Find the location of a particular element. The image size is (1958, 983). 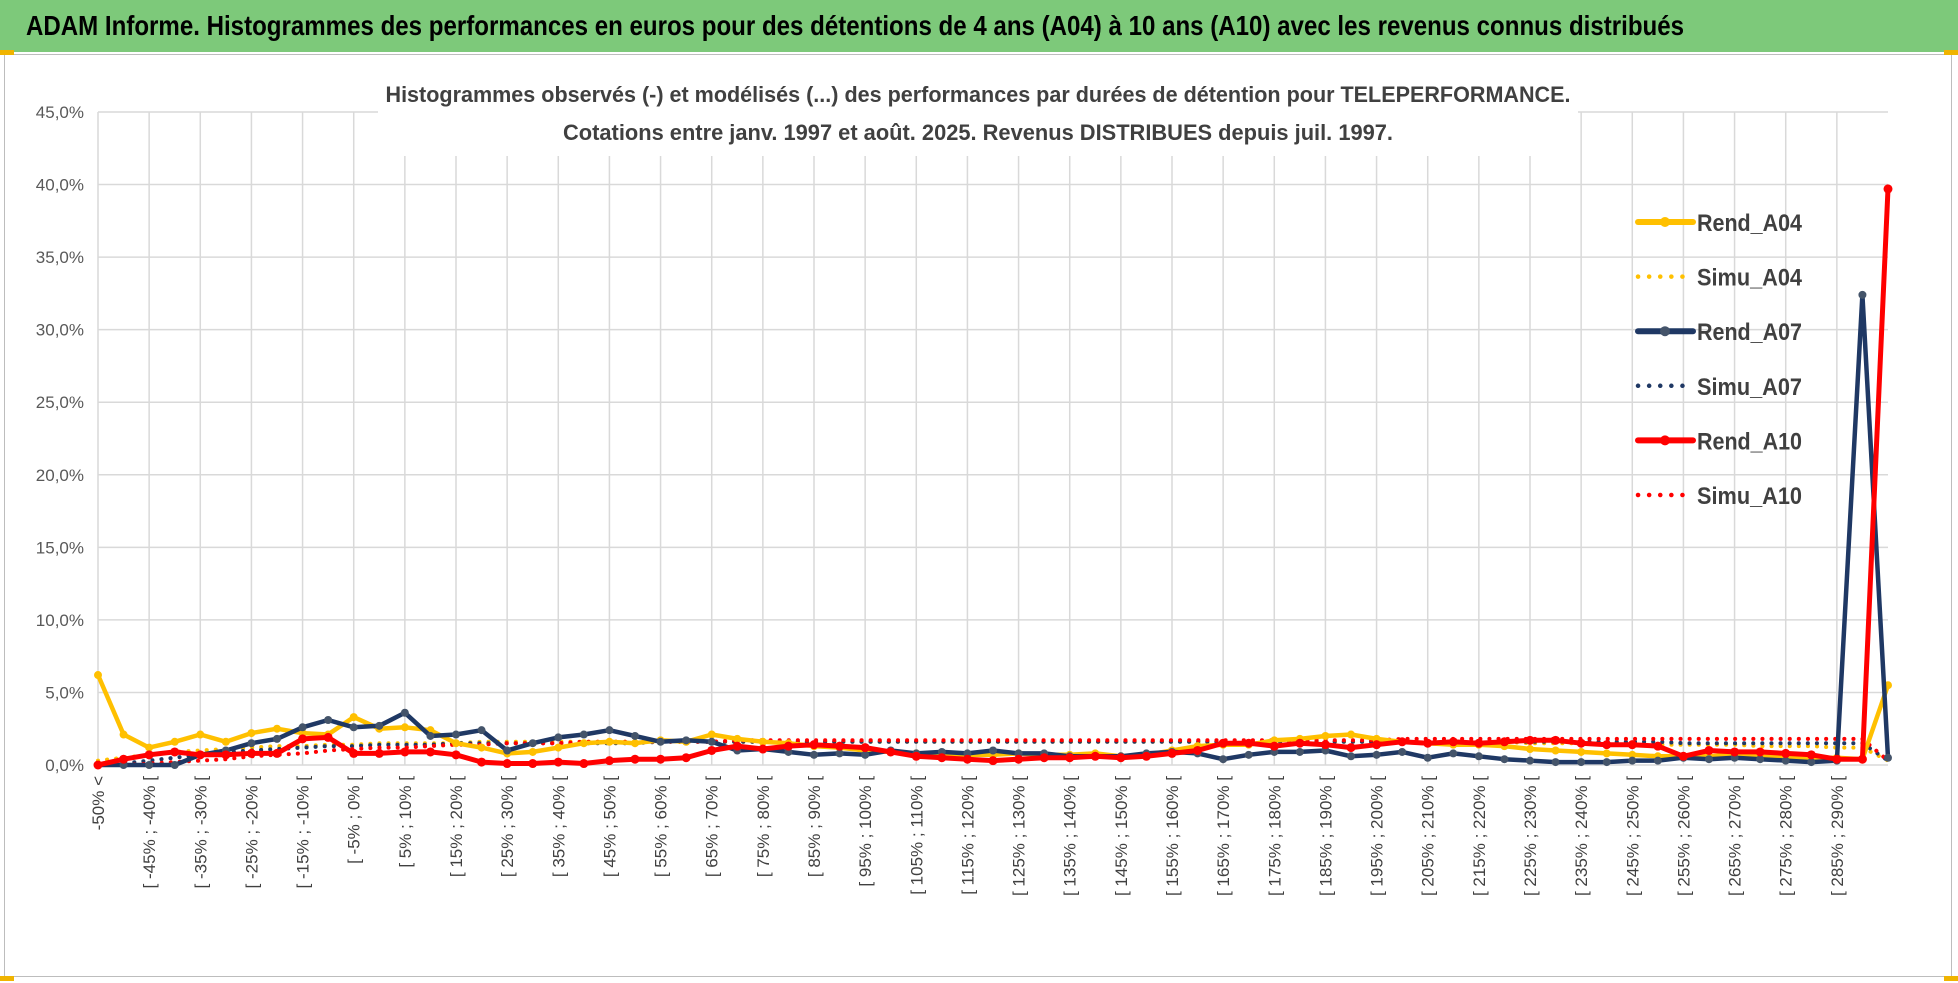

x-tick-label: [ 115% ; 120% [ is located at coordinates (967, 835).